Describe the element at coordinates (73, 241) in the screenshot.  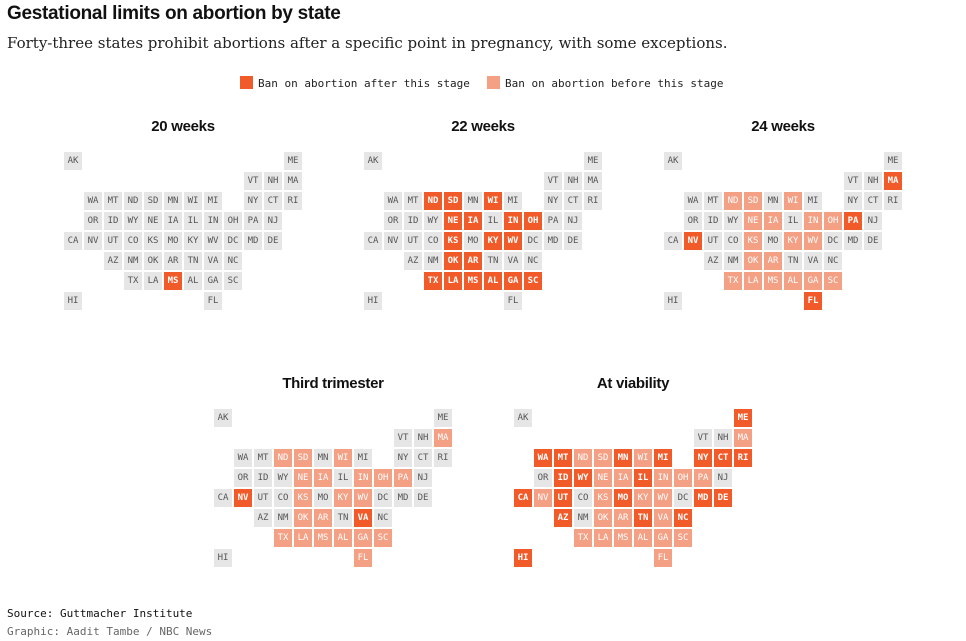
I see `state-tile-ca: CA` at that location.